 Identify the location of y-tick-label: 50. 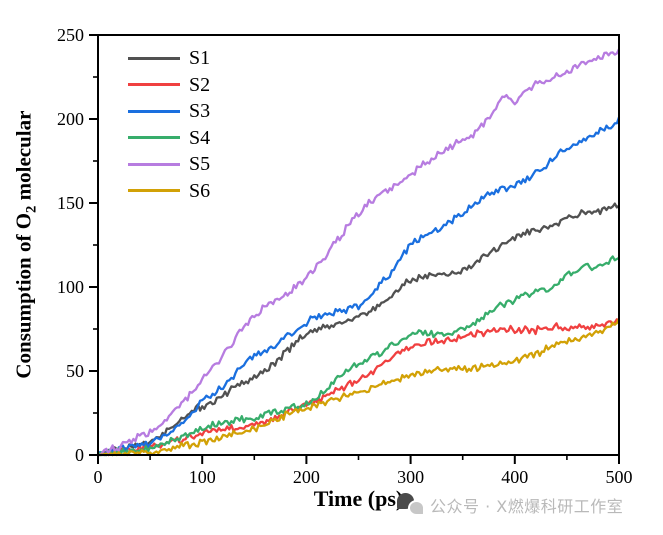
(75, 371).